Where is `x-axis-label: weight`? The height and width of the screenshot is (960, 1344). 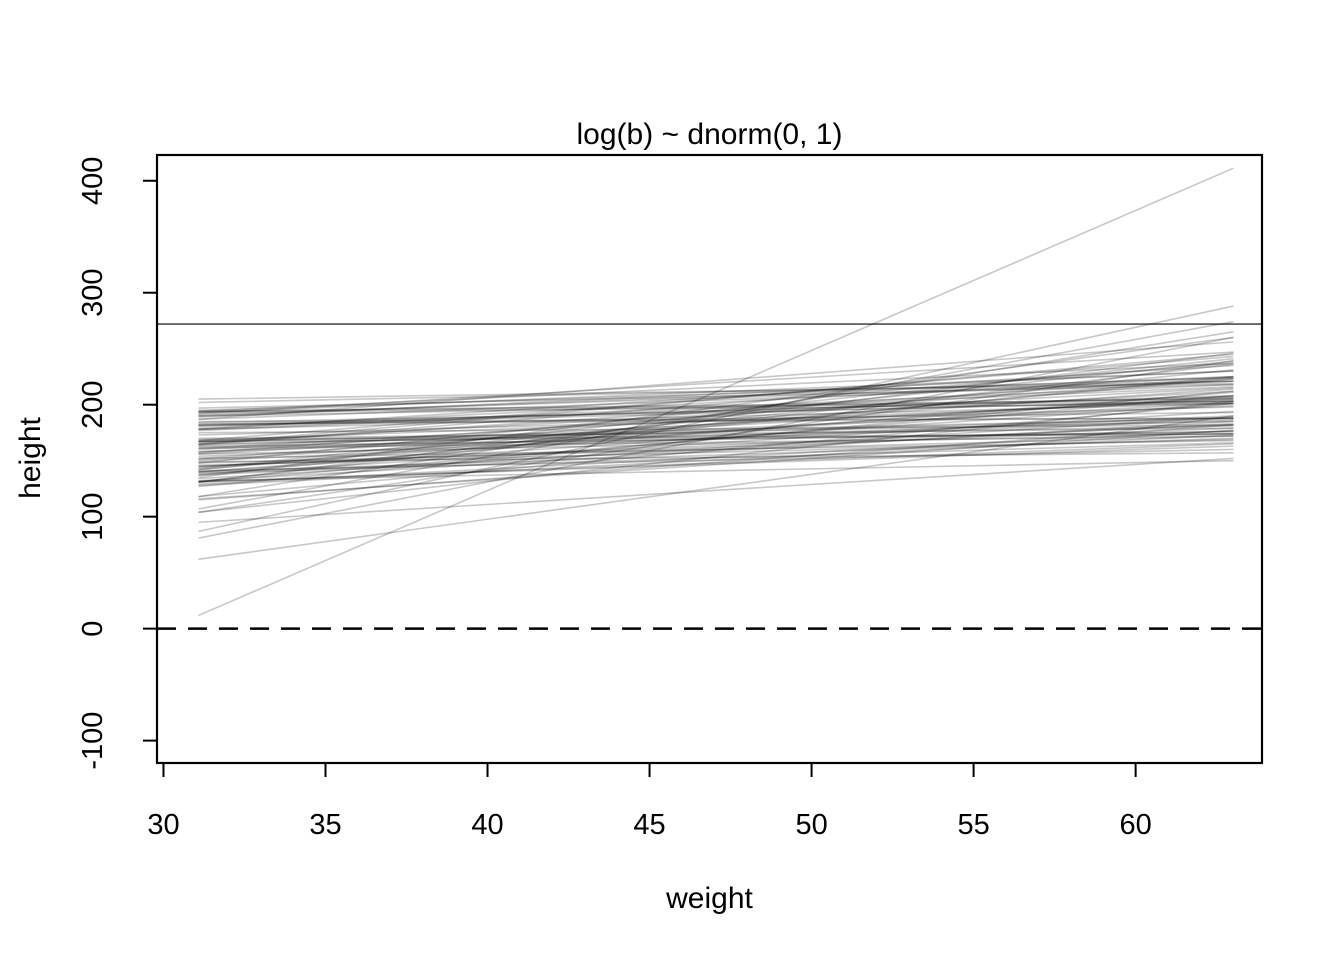
x-axis-label: weight is located at coordinates (709, 898).